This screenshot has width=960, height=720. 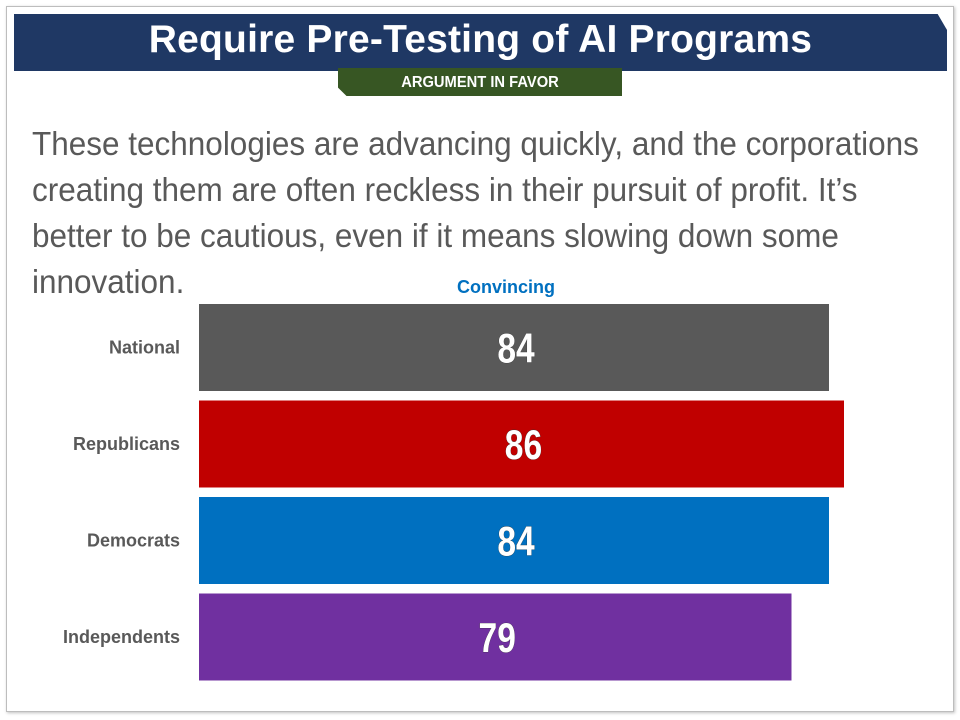 I want to click on value-label-democrats: 84, so click(x=515, y=542).